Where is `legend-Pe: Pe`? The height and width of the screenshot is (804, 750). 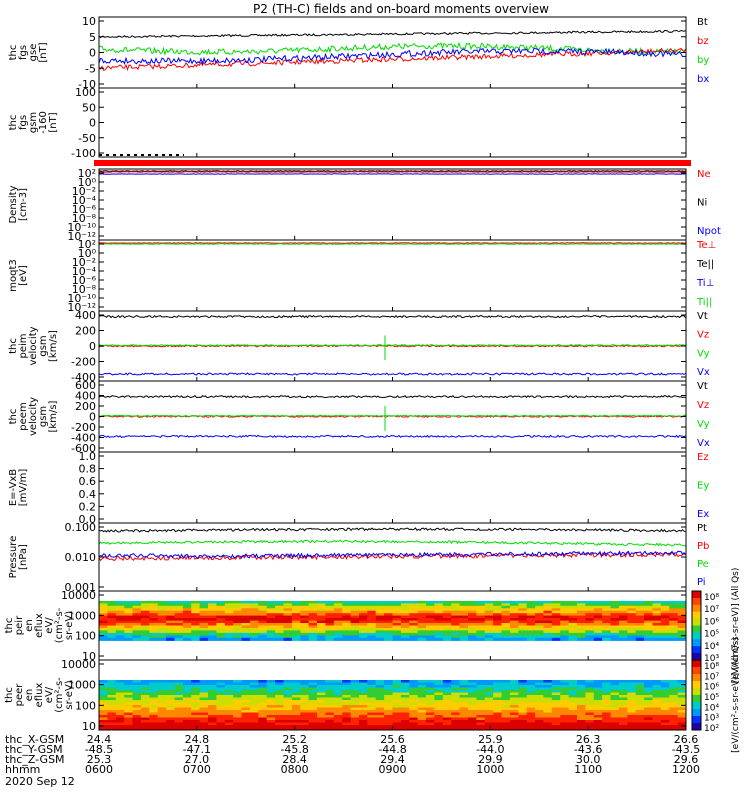
legend-Pe: Pe is located at coordinates (703, 564).